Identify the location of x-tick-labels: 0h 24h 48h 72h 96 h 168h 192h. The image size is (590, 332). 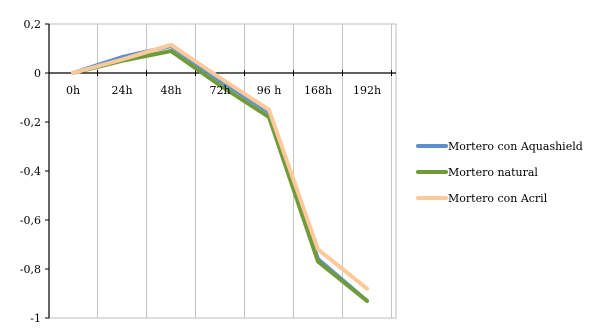
(223, 90).